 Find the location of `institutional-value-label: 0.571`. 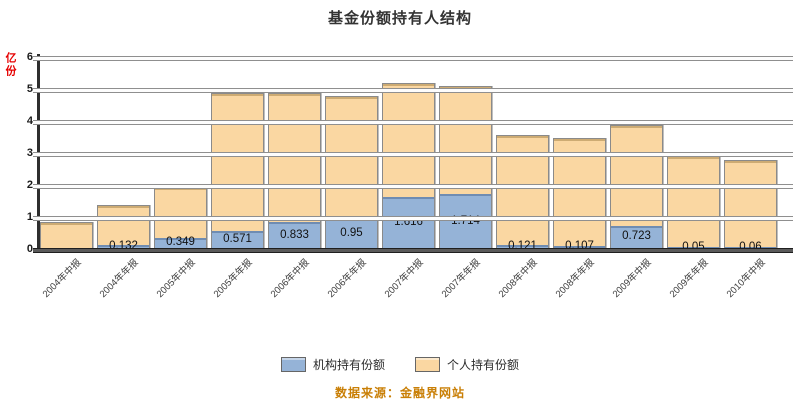

institutional-value-label: 0.571 is located at coordinates (237, 238).